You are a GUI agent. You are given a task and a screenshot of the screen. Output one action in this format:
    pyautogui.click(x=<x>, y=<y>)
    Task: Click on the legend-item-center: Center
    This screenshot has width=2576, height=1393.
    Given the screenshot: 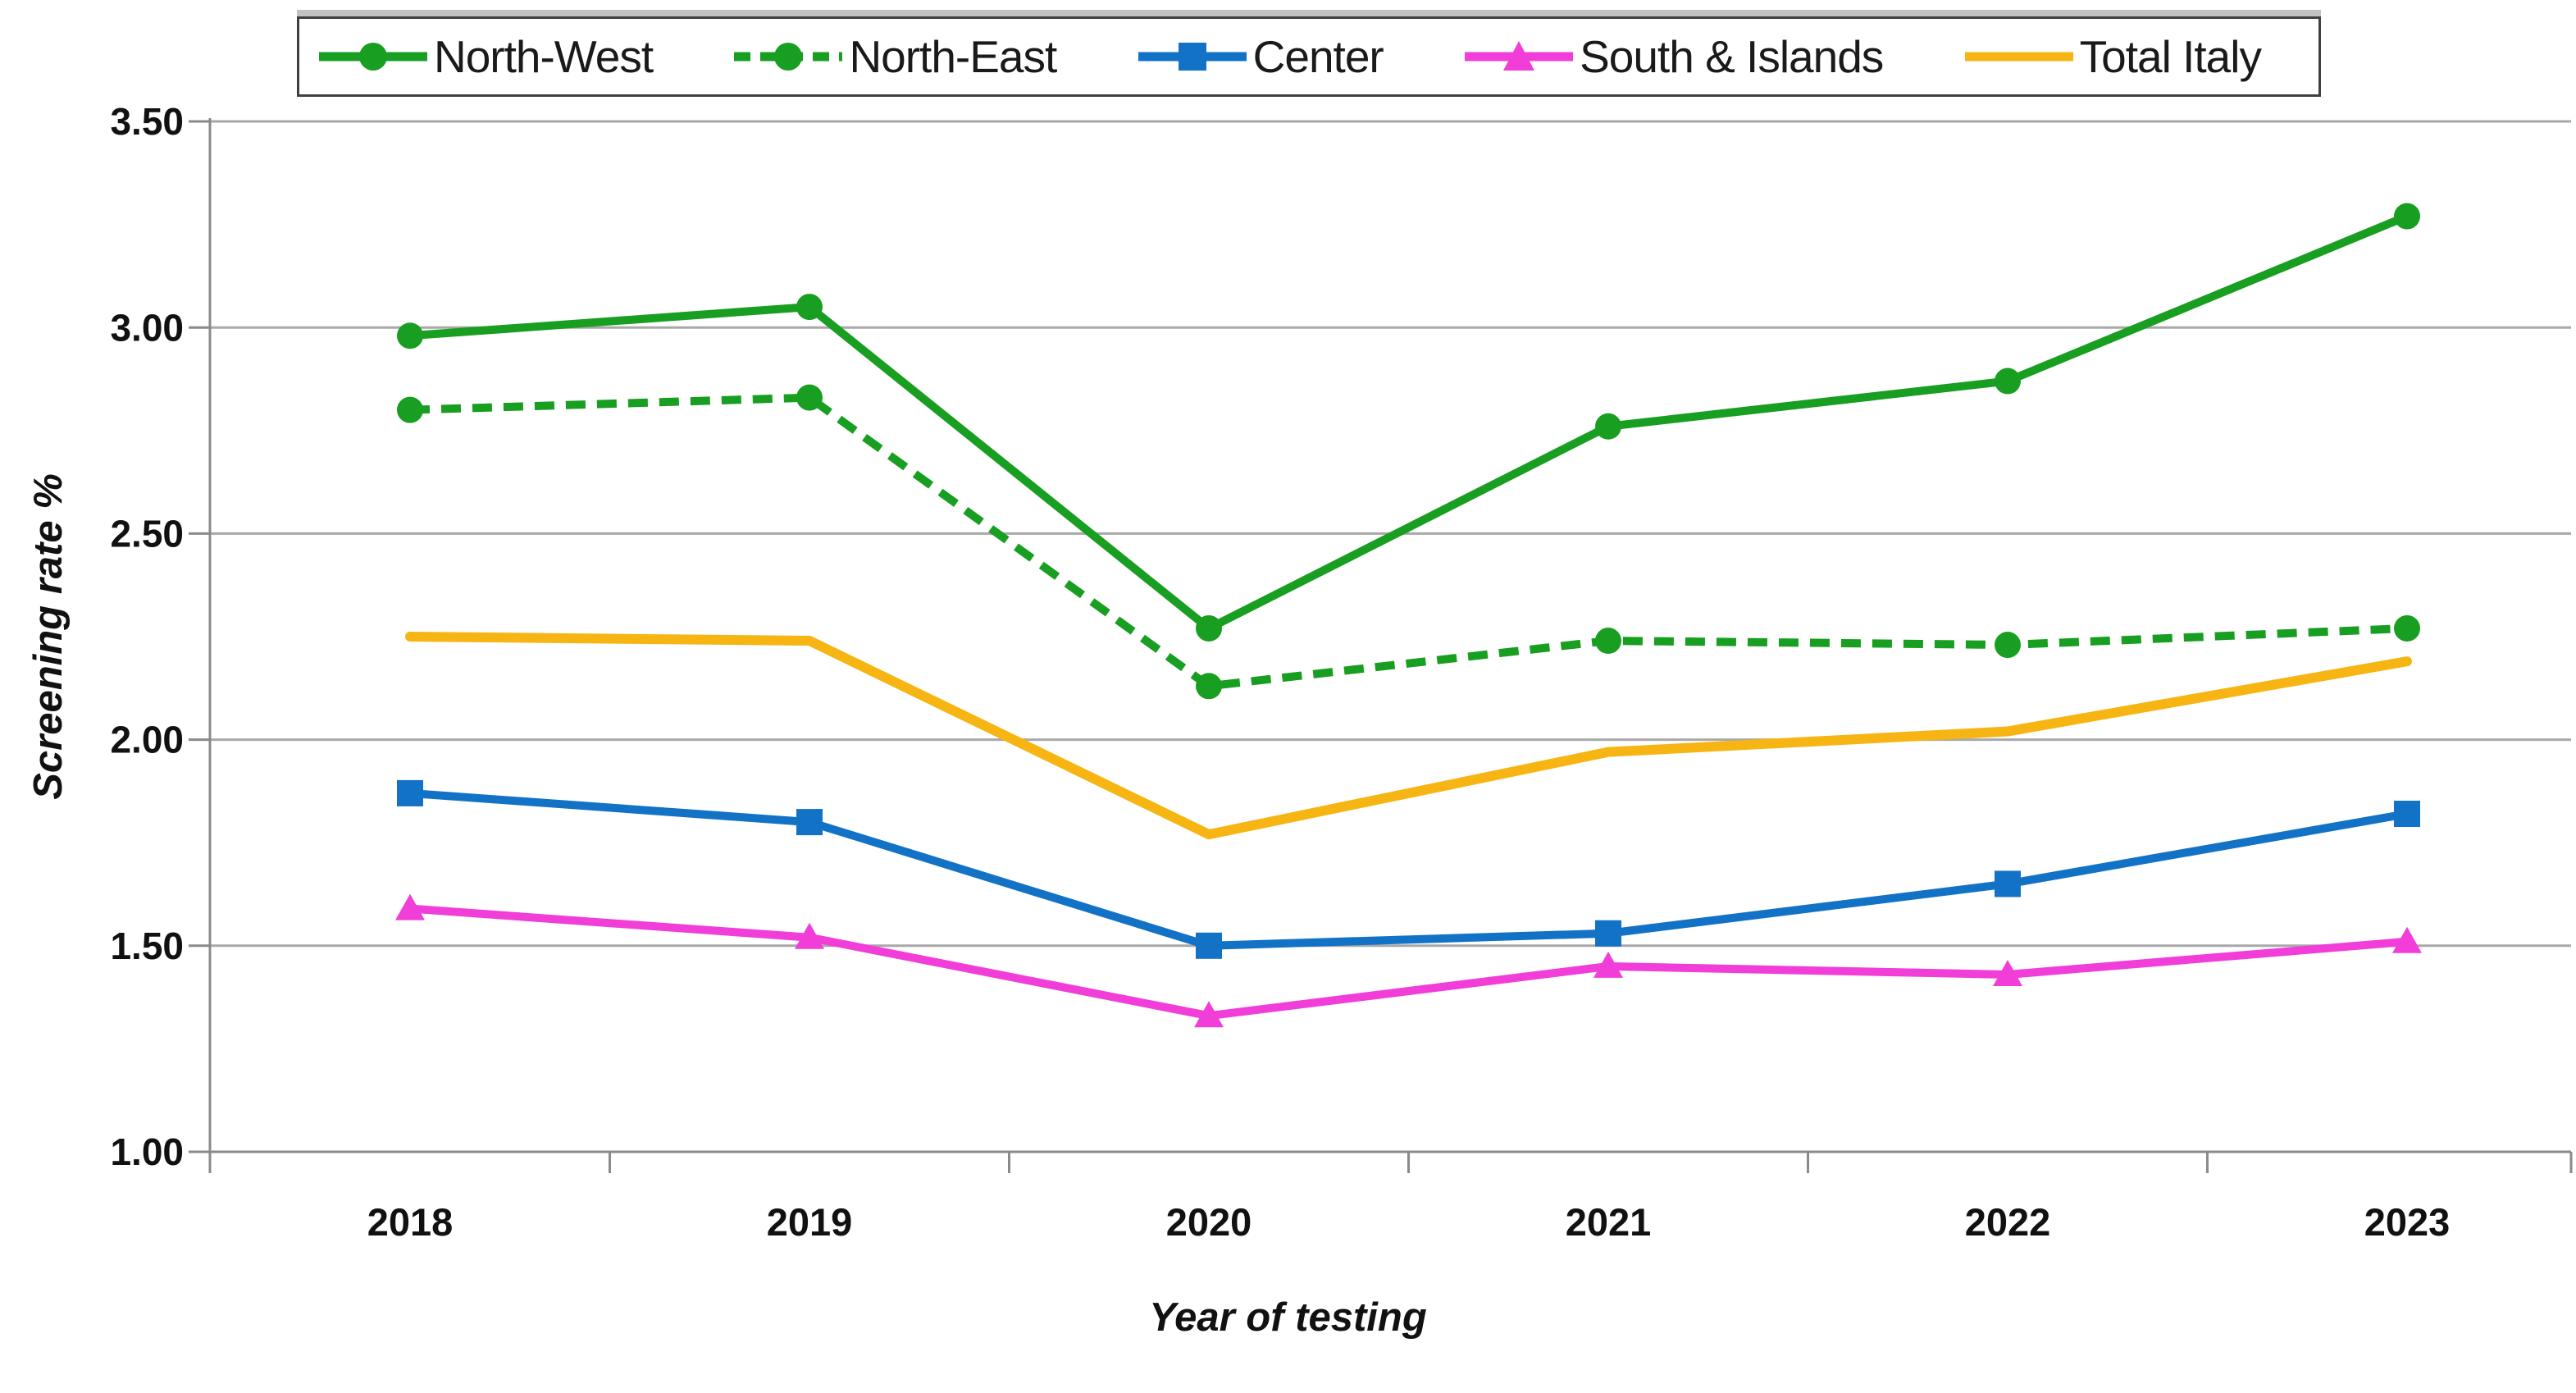 What is the action you would take?
    pyautogui.click(x=1260, y=56)
    